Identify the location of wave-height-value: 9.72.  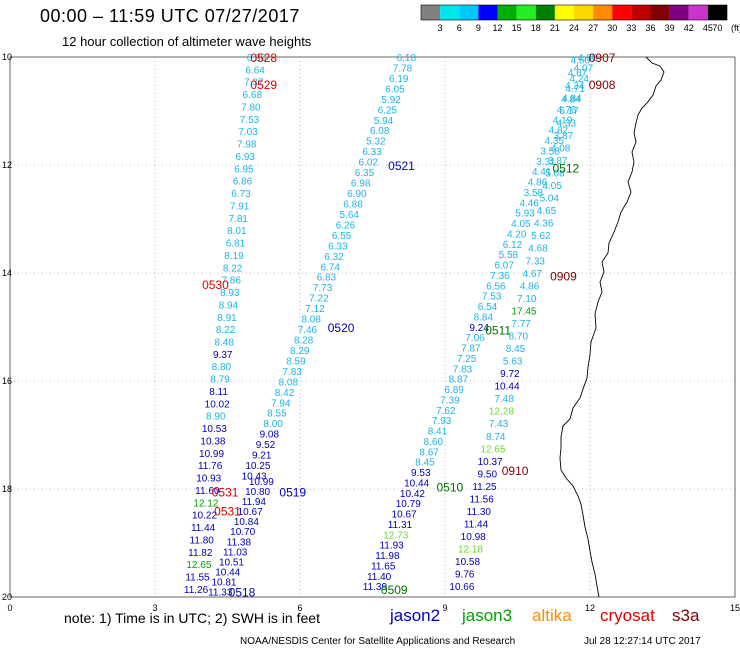
(510, 374).